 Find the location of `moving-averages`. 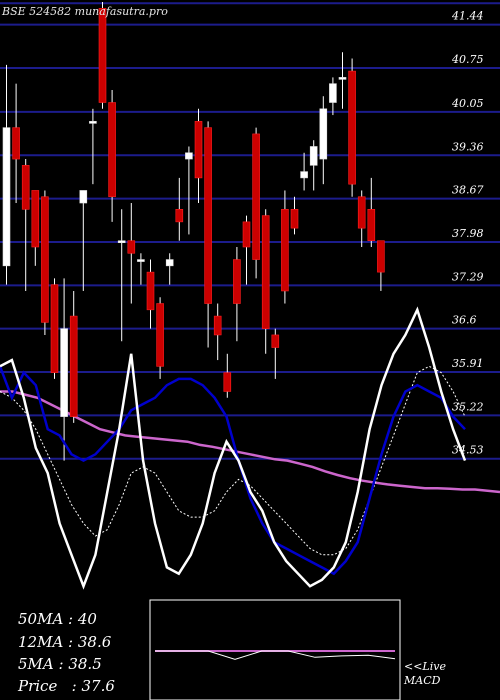

moving-averages is located at coordinates (250, 442).